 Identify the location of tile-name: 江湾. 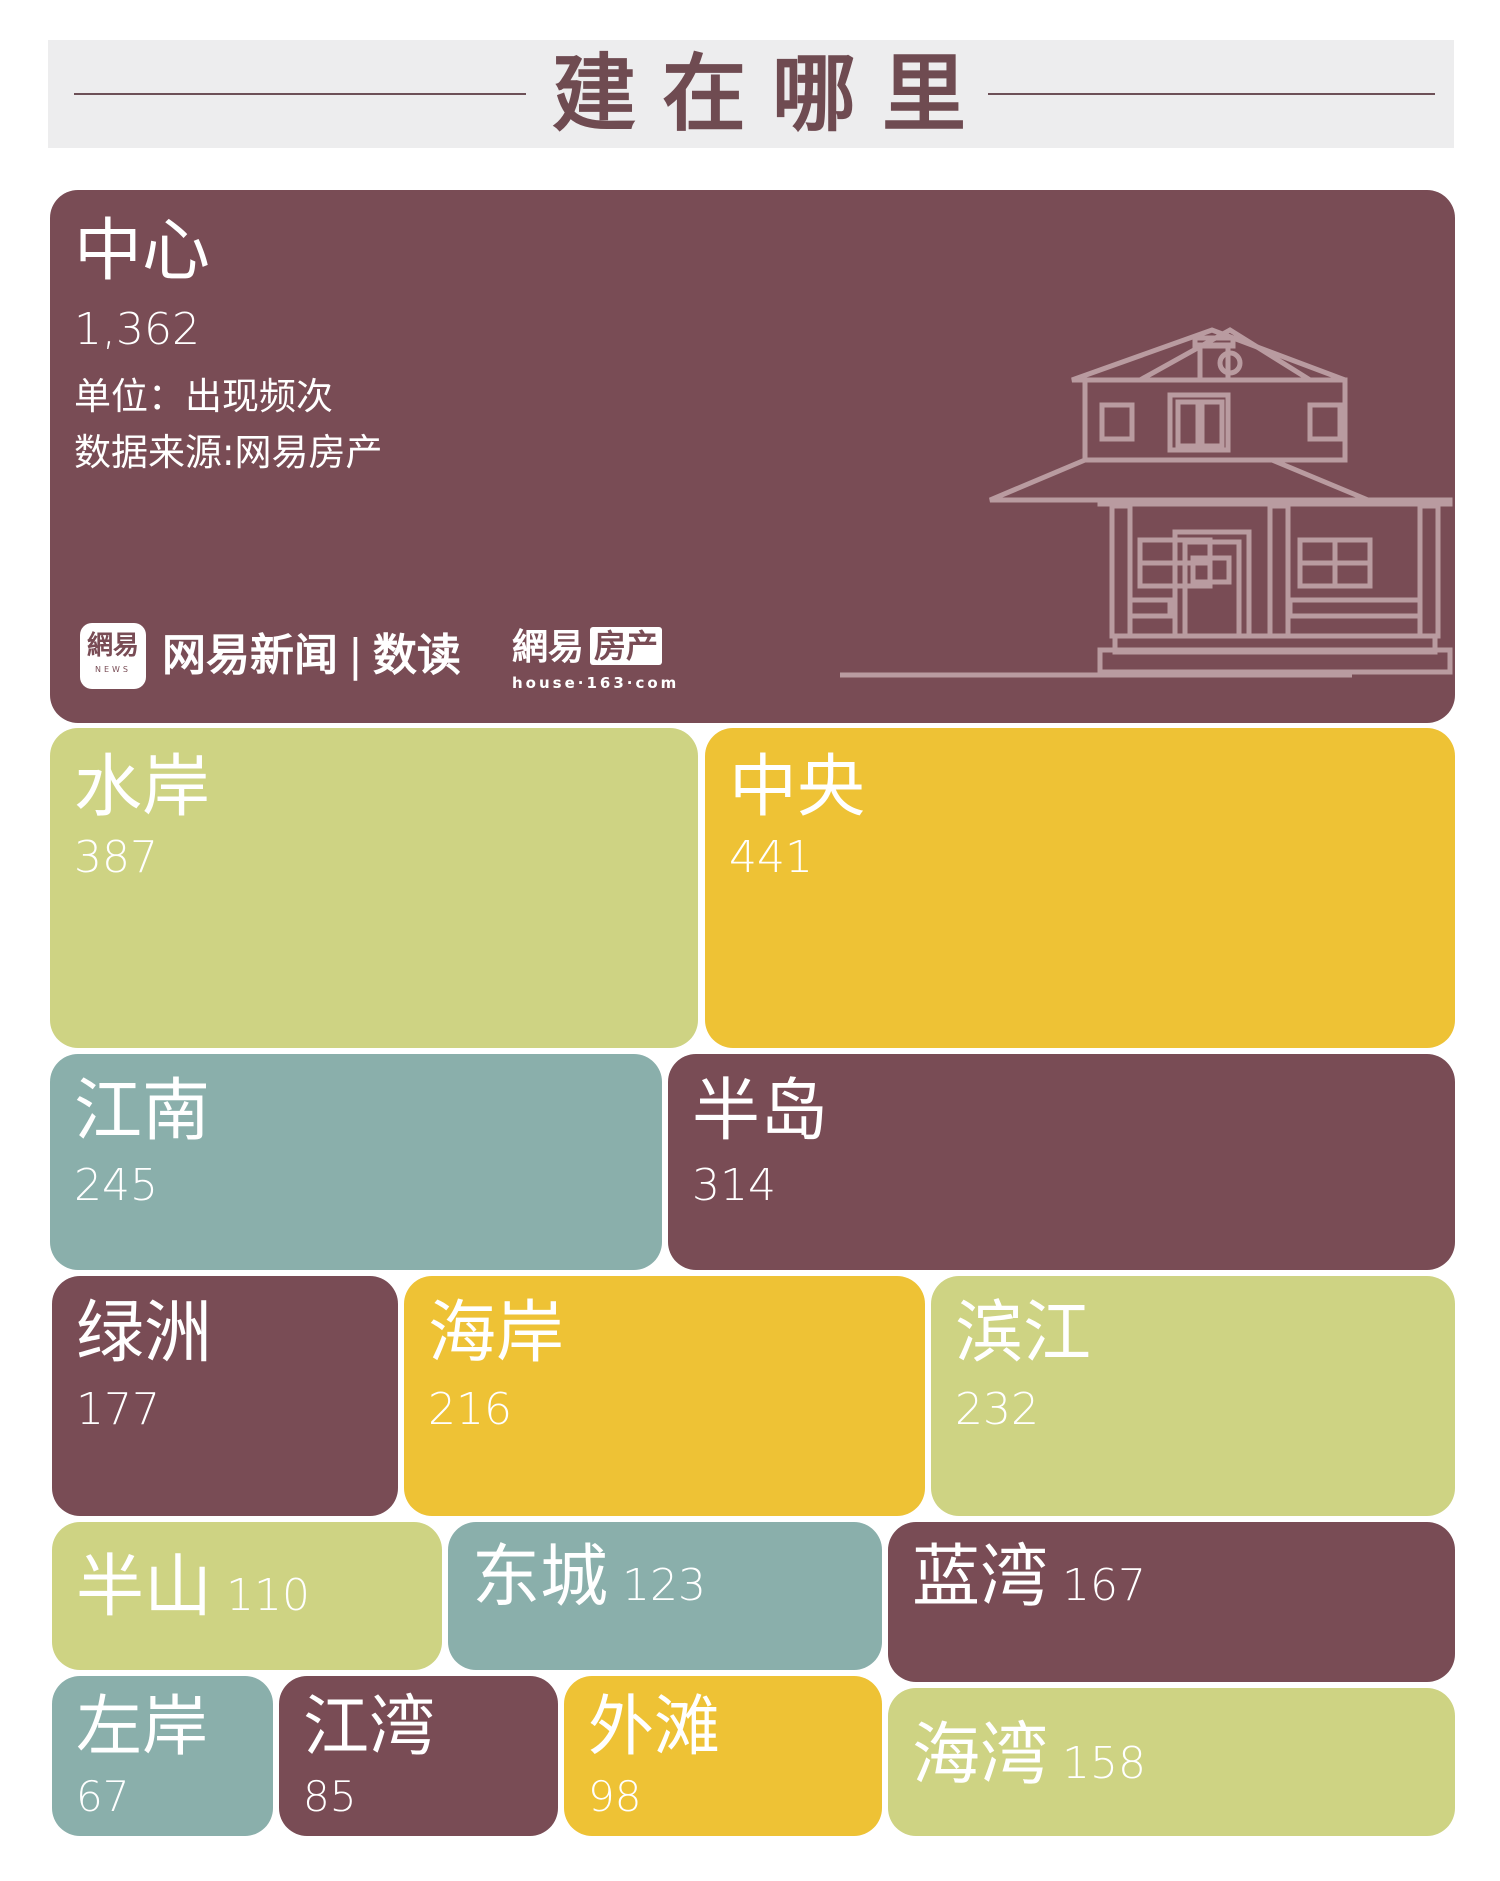
(369, 1726).